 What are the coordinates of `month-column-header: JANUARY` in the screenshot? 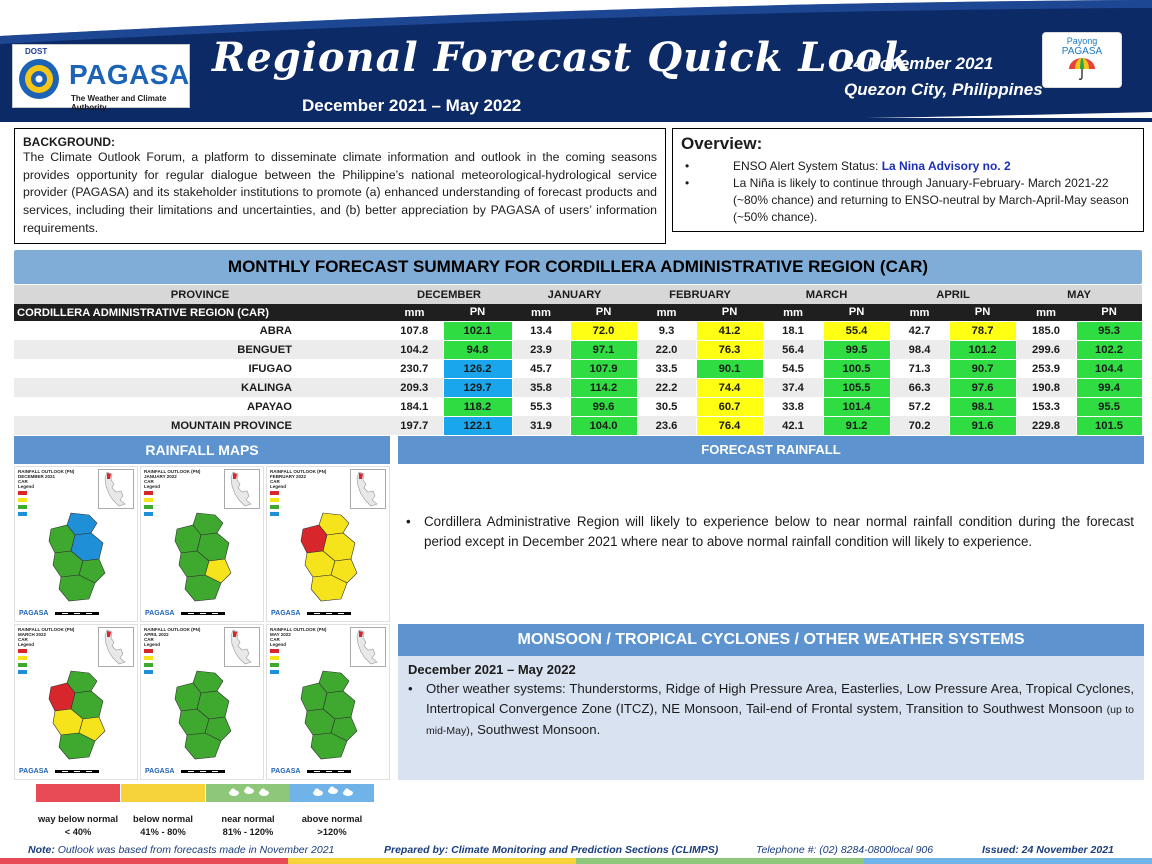 It's located at (575, 294).